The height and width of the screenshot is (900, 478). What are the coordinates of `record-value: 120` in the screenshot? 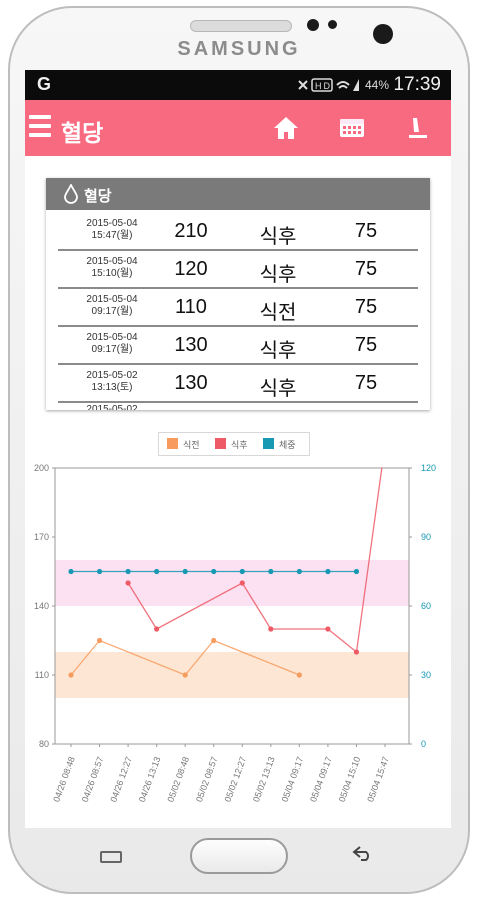 It's located at (191, 269).